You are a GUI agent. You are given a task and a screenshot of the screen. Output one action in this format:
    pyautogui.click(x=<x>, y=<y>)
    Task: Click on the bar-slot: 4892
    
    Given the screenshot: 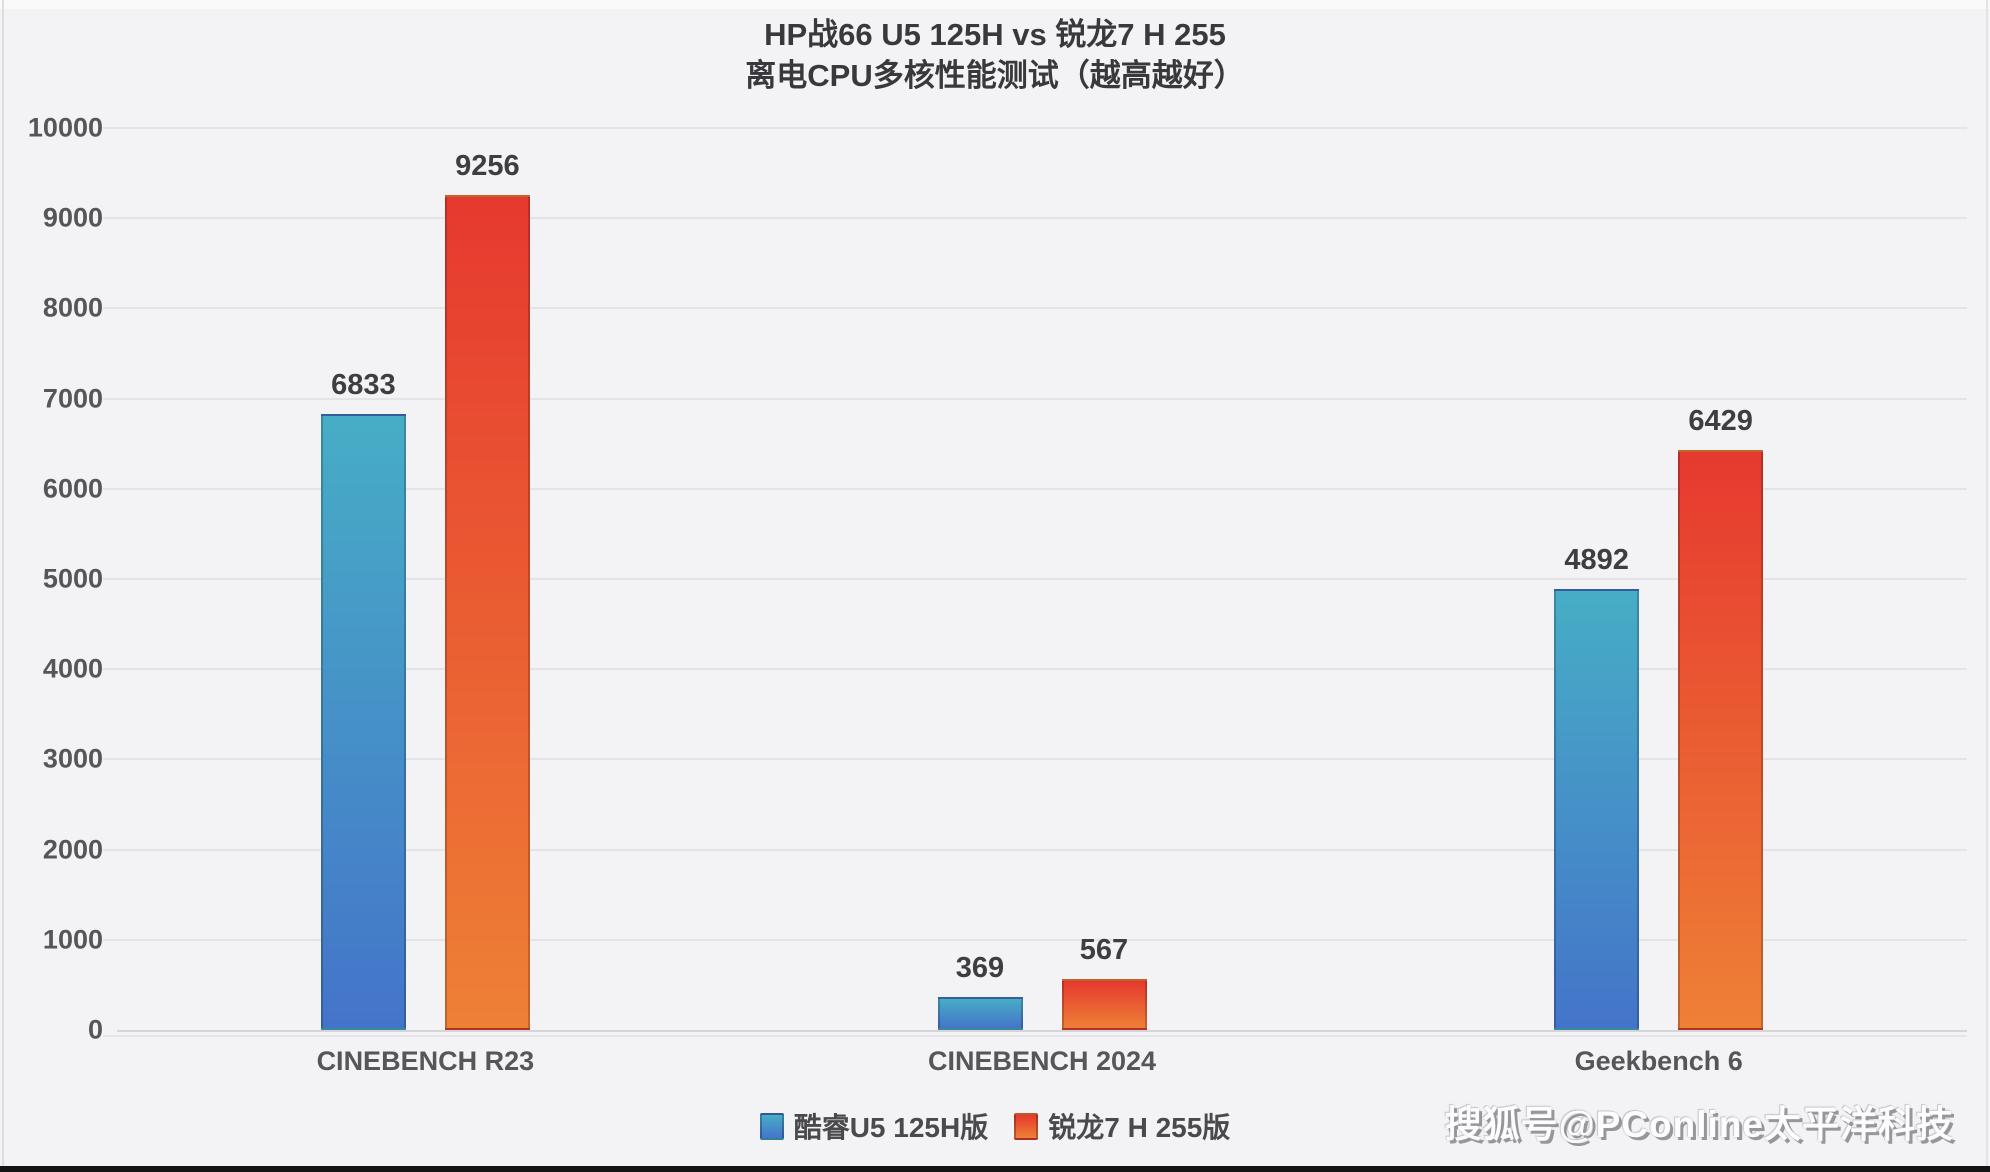 What is the action you would take?
    pyautogui.click(x=1597, y=579)
    